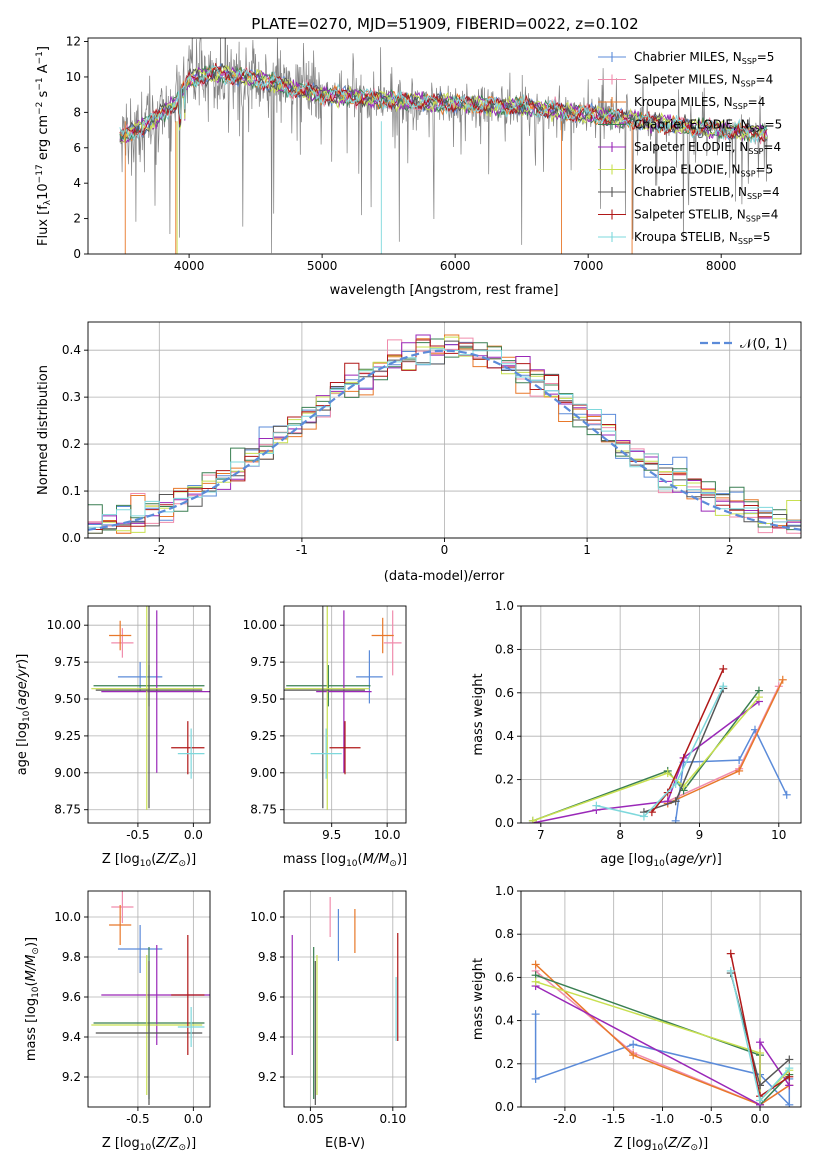 The width and height of the screenshot is (819, 1170). Describe the element at coordinates (77, 254) in the screenshot. I see `y-tick-label: 0` at that location.